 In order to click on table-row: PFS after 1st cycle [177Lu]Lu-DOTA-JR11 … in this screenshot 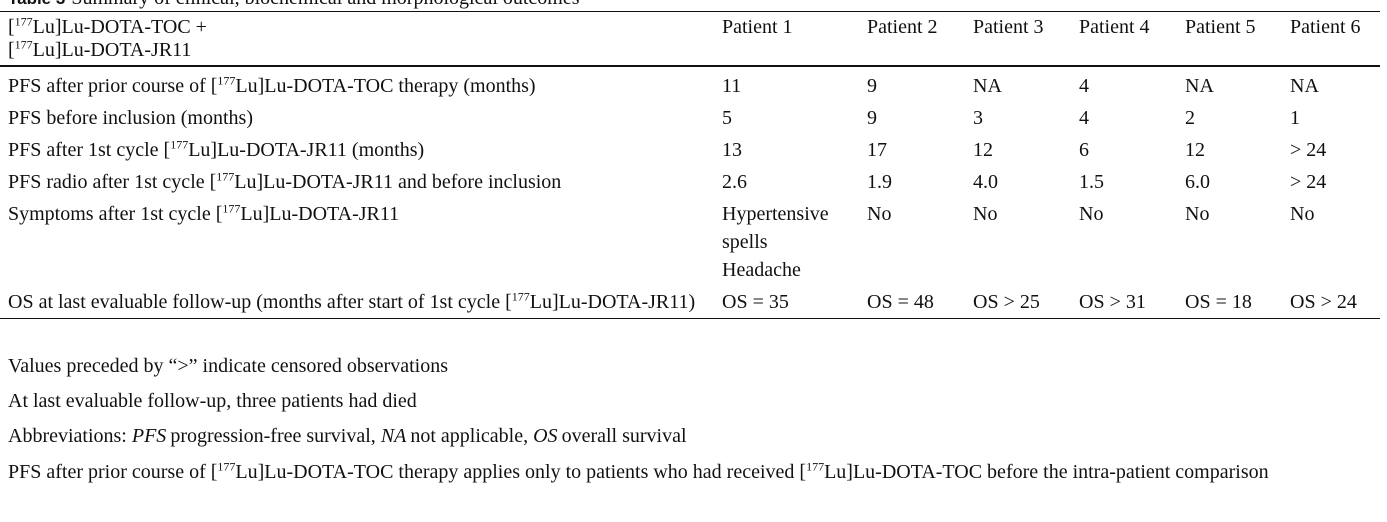, I will do `click(690, 150)`.